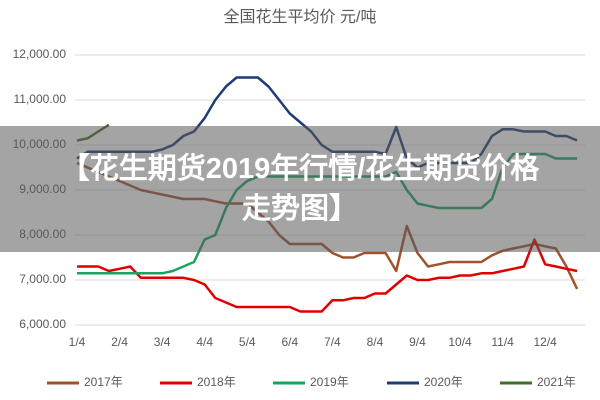 Image resolution: width=600 pixels, height=400 pixels. What do you see at coordinates (375, 342) in the screenshot?
I see `x-tick-label: 8/4` at bounding box center [375, 342].